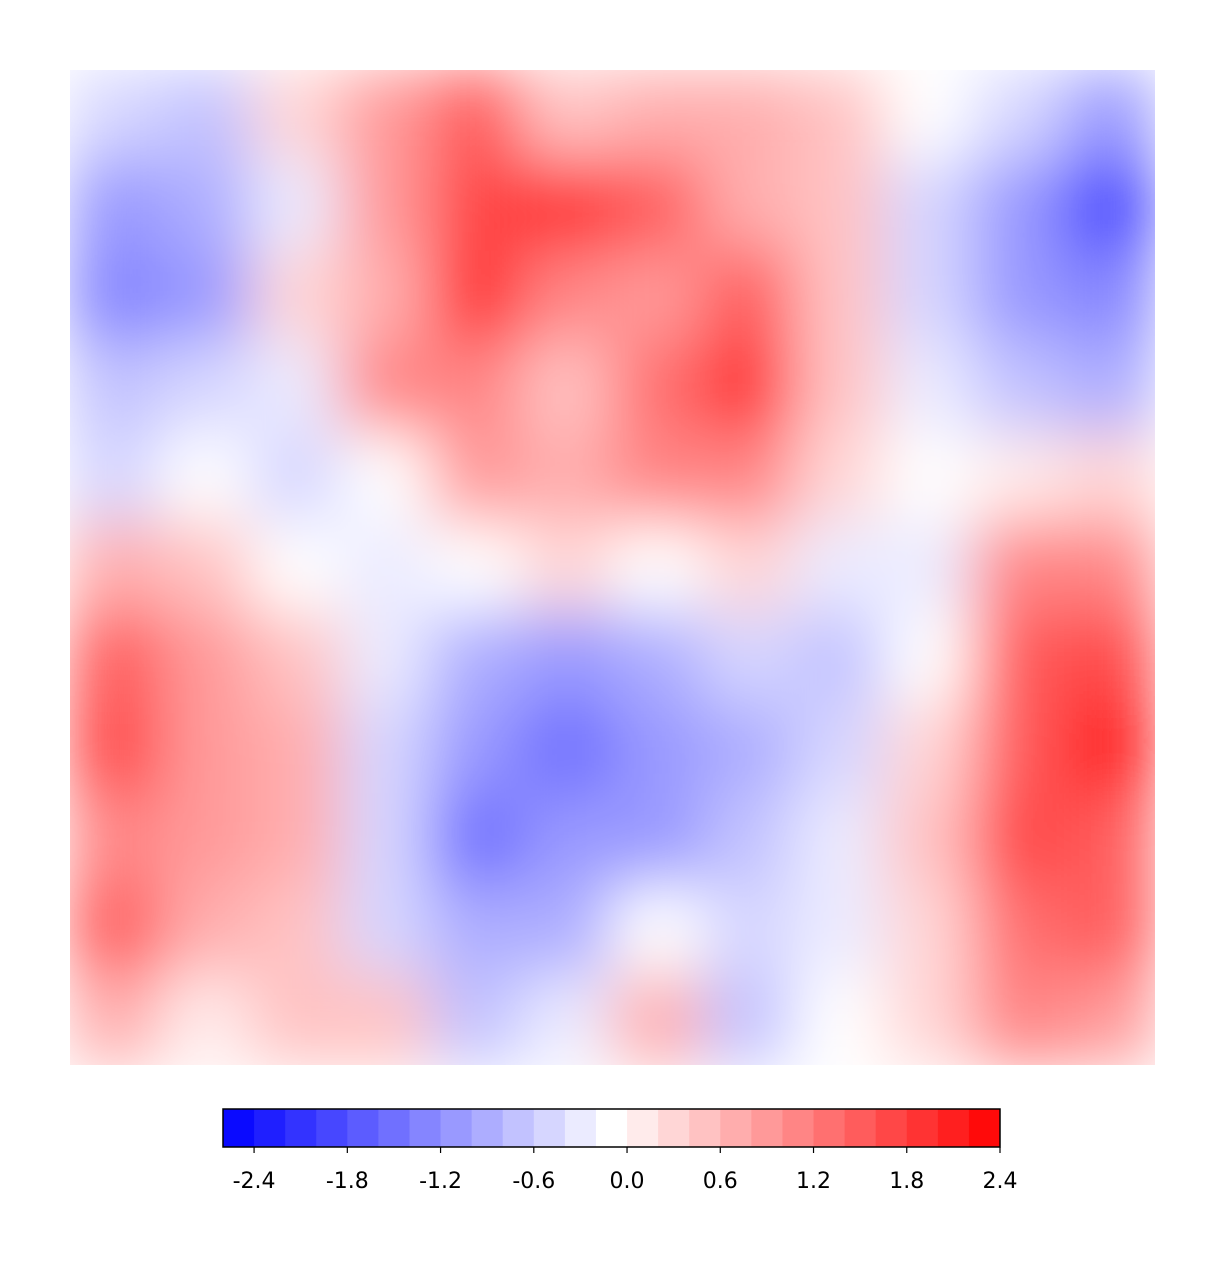 Image resolution: width=1224 pixels, height=1269 pixels. I want to click on colorbar-frame, so click(611, 1128).